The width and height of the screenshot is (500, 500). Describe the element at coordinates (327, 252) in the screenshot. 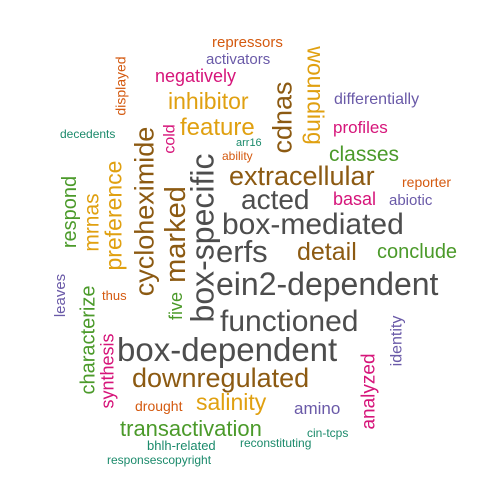

I see `word-detail: detail` at that location.